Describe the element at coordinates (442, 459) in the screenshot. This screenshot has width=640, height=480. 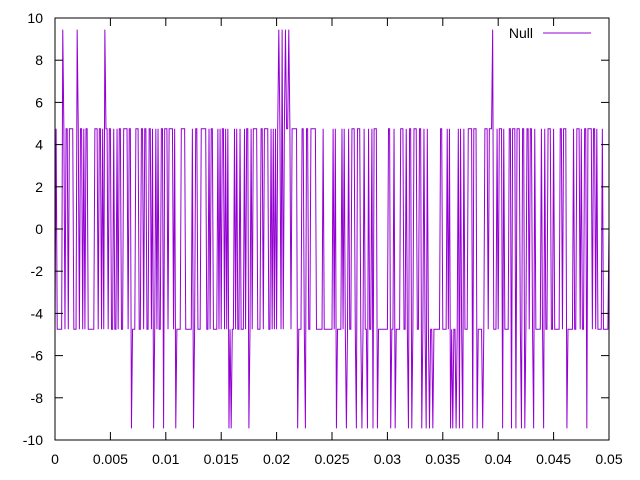
I see `x-tick-label: 0.035` at that location.